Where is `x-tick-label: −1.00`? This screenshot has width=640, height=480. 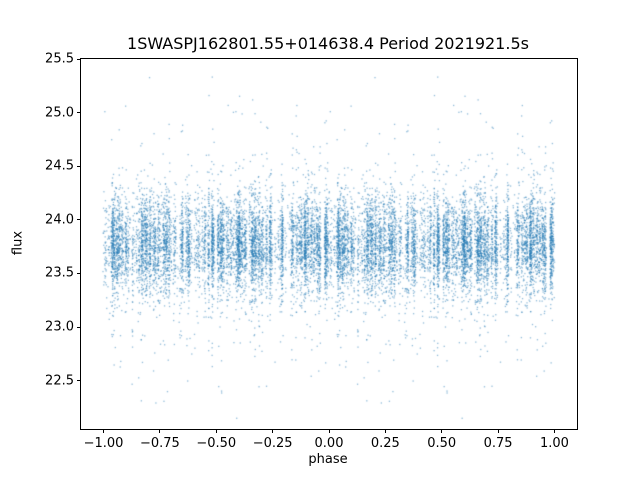 x-tick-label: −1.00 is located at coordinates (103, 443).